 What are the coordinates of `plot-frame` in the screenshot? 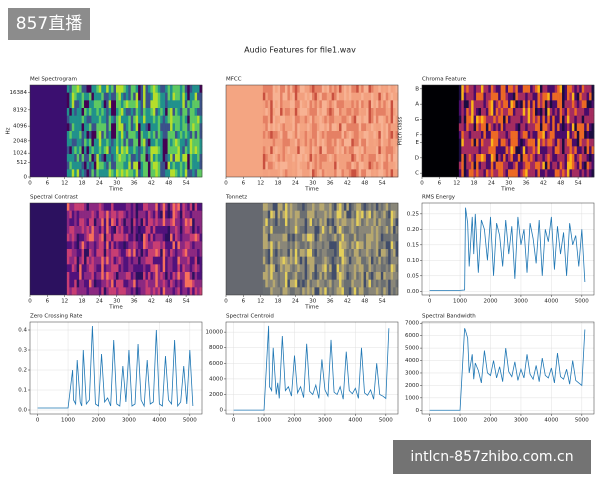 It's located at (508, 131).